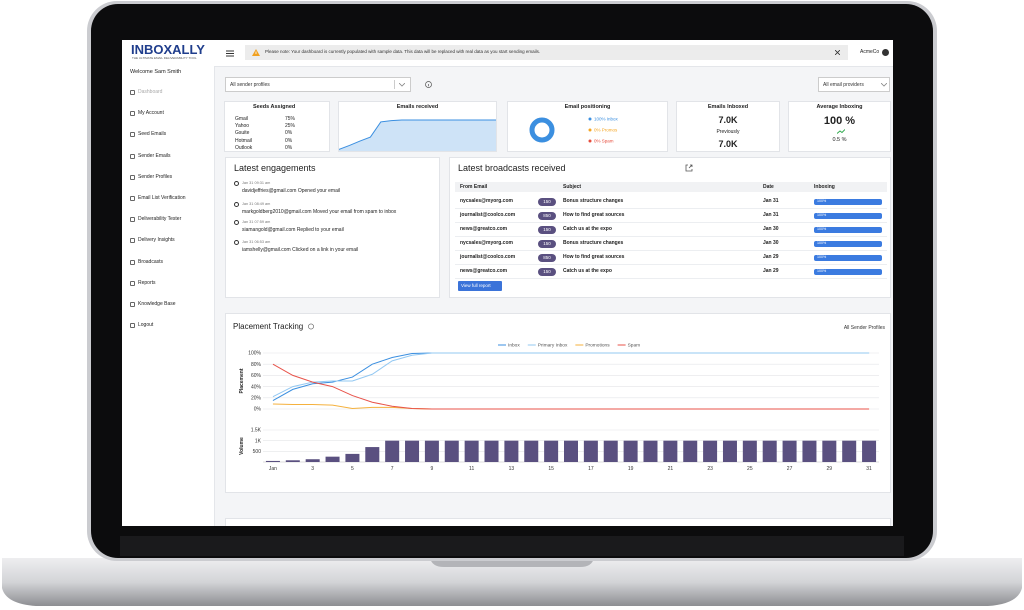  I want to click on x-tick-label: 5, so click(352, 469).